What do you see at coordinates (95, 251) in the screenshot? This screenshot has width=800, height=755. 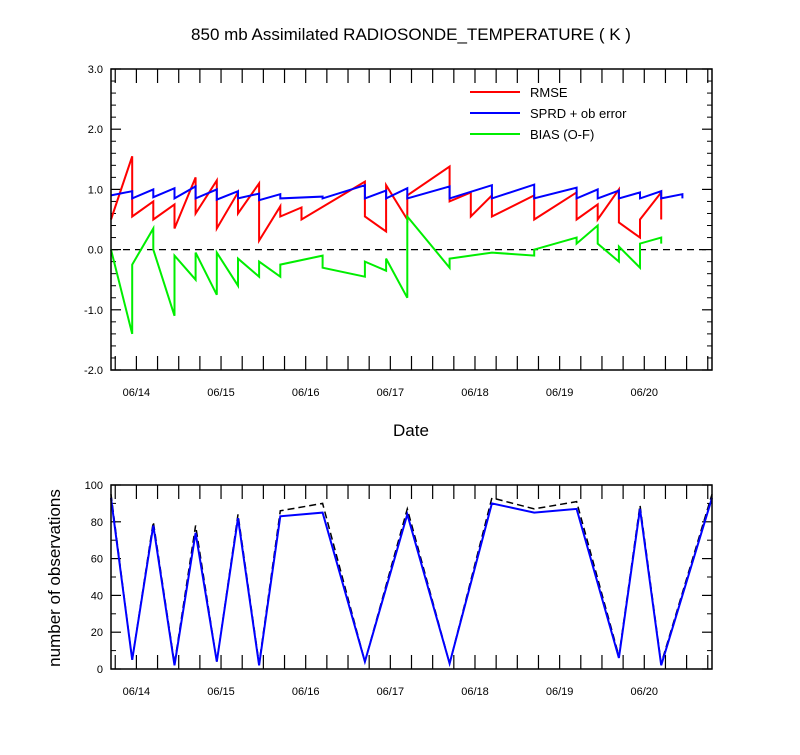 I see `y-tick-label: 0.0` at bounding box center [95, 251].